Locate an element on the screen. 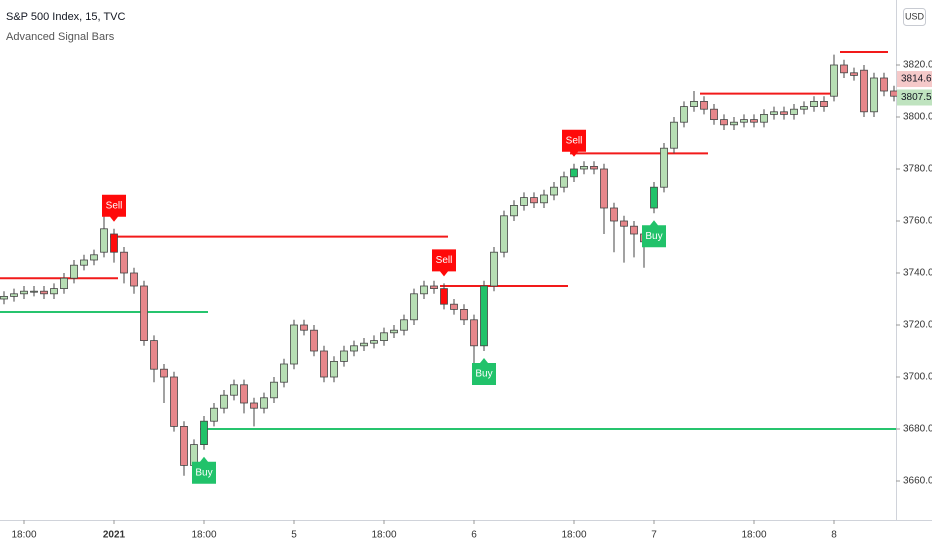 Image resolution: width=932 pixels, height=550 pixels. x-tick-label: 8 is located at coordinates (834, 535).